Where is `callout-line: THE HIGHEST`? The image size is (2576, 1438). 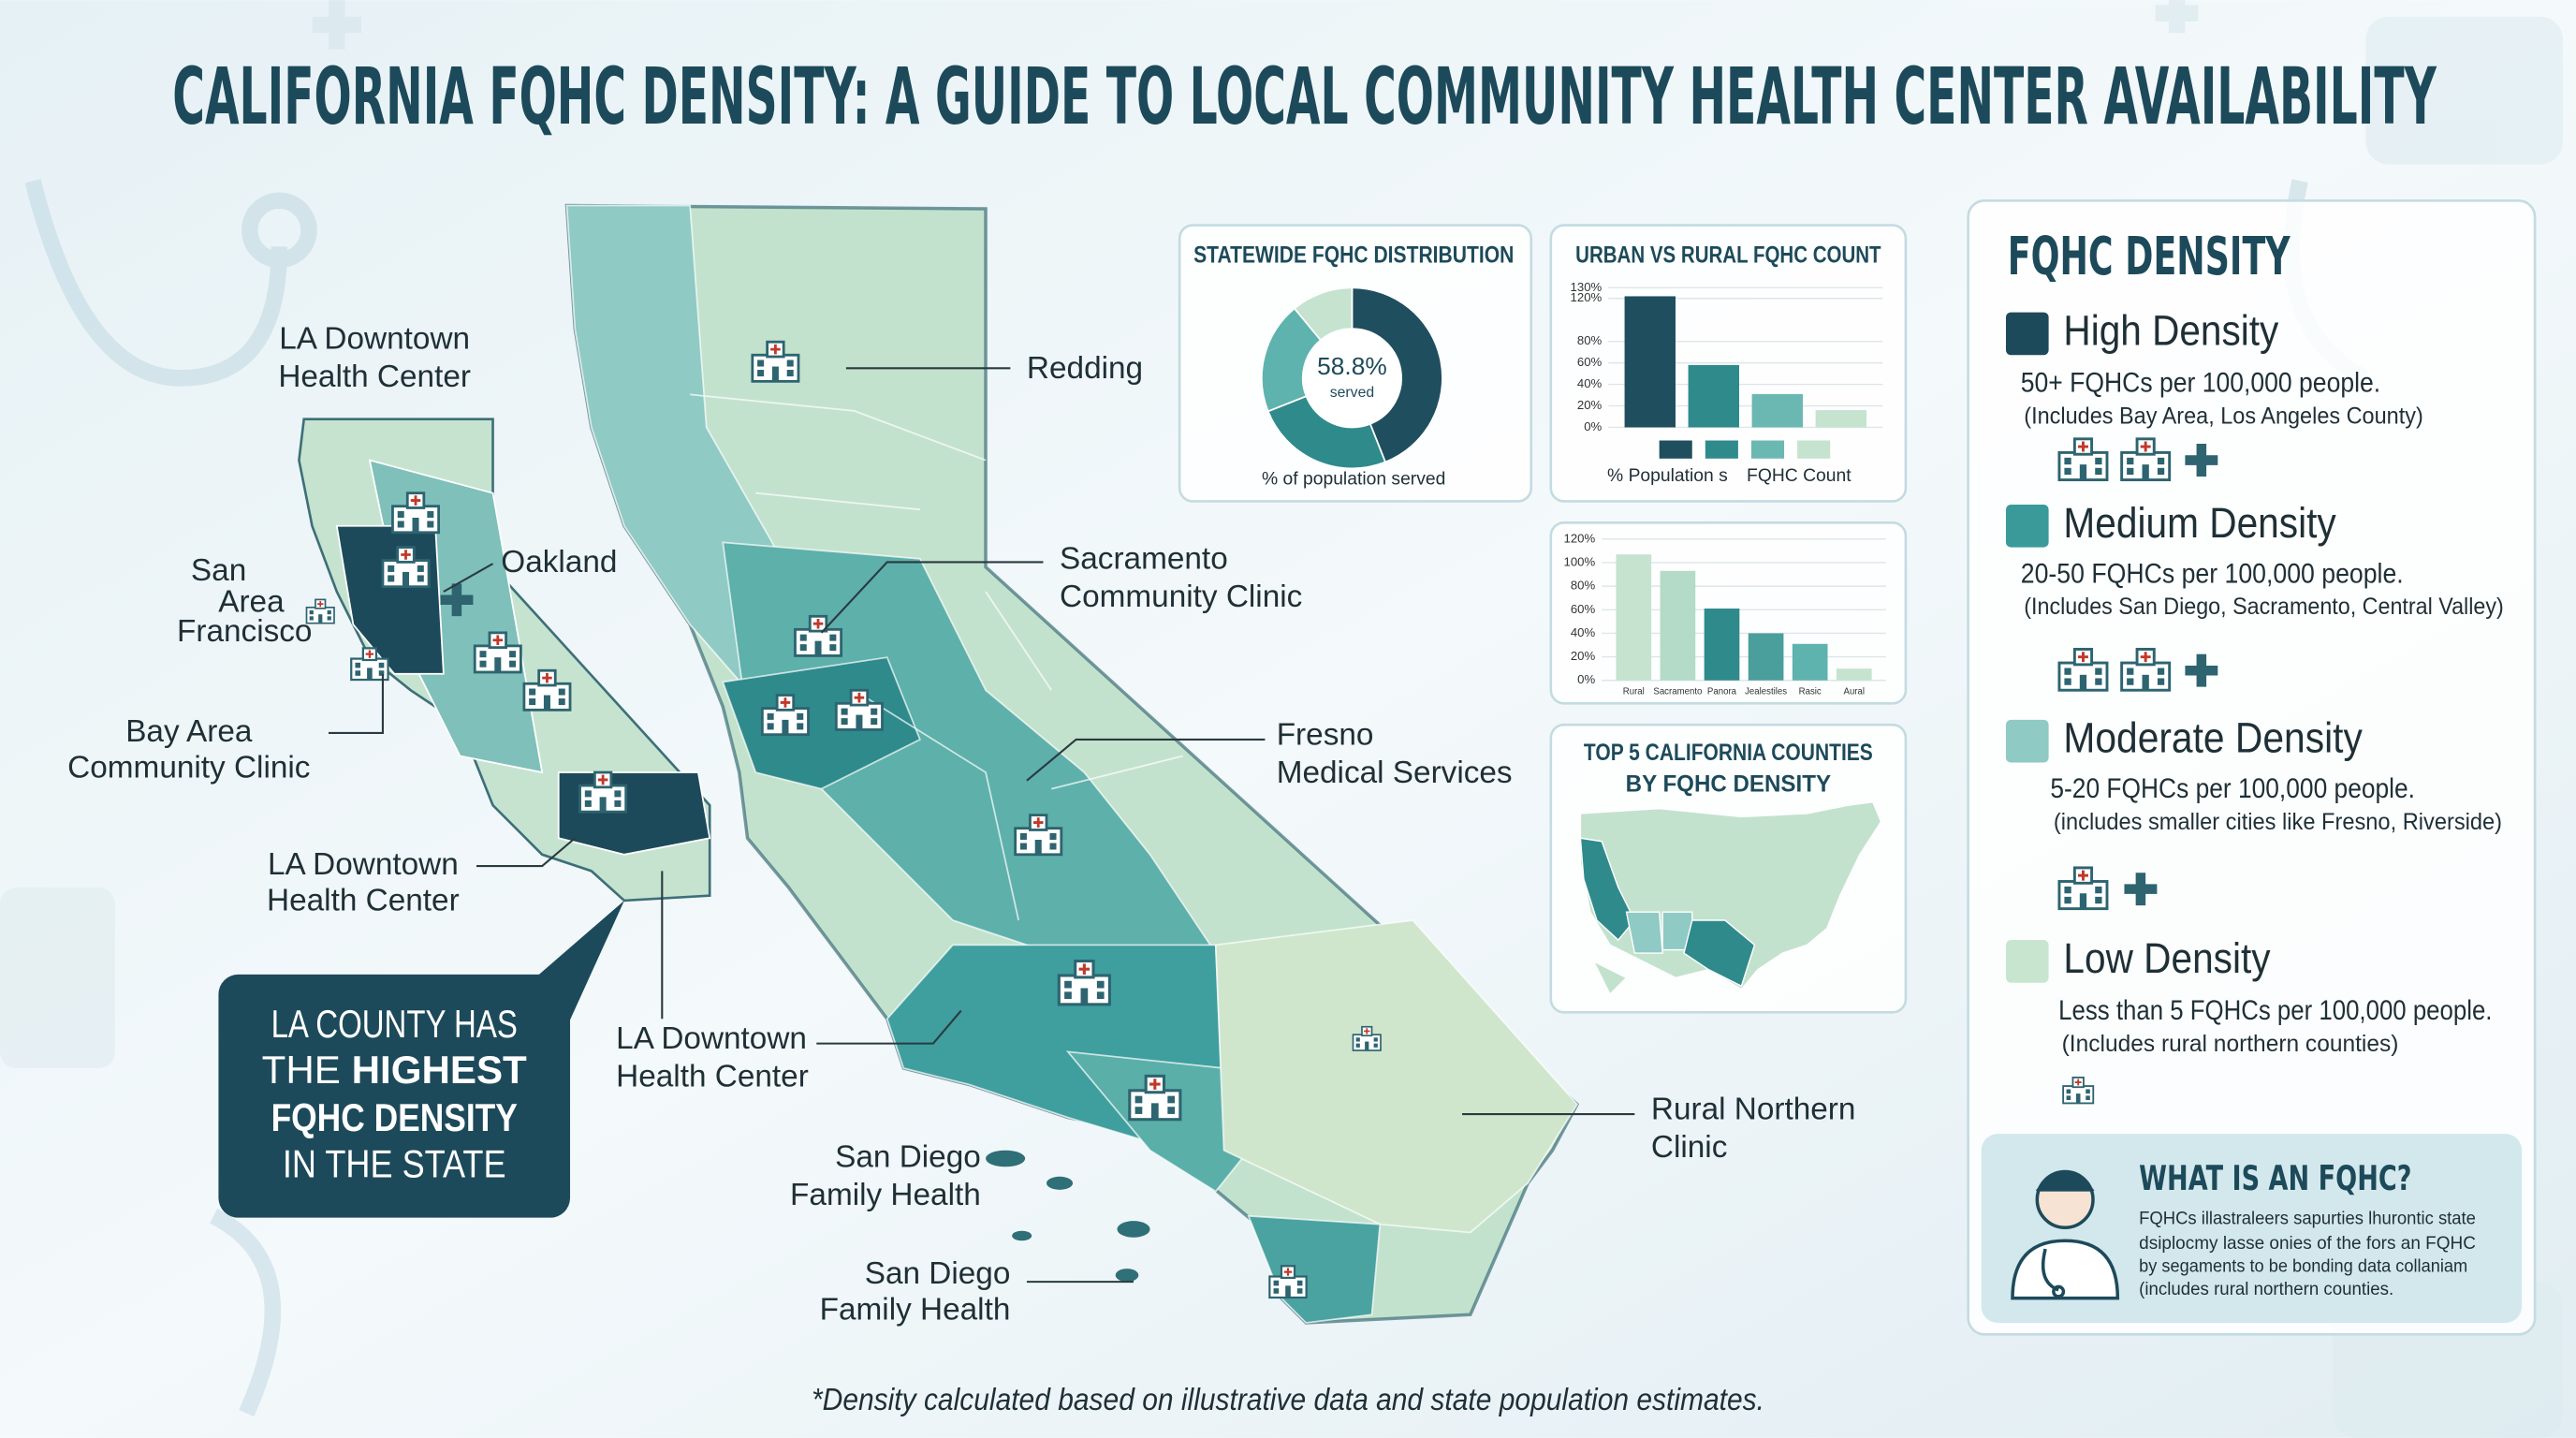
callout-line: THE HIGHEST is located at coordinates (394, 1070).